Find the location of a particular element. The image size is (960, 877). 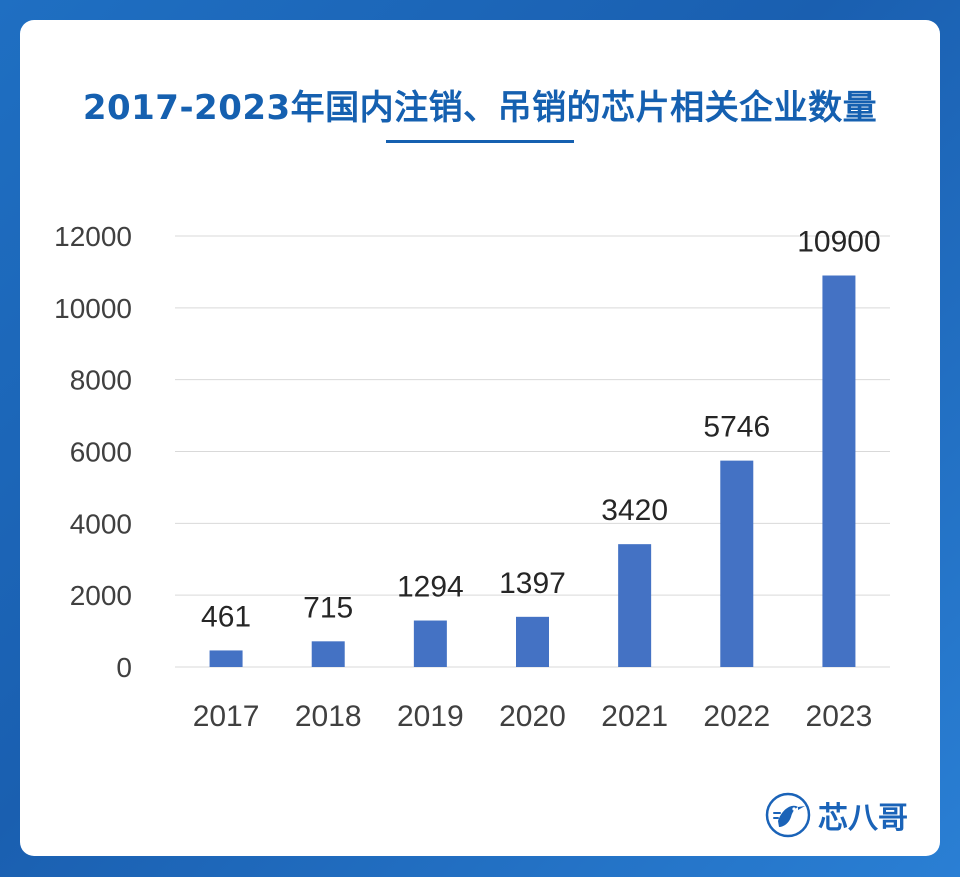

data-label: 461 is located at coordinates (226, 616).